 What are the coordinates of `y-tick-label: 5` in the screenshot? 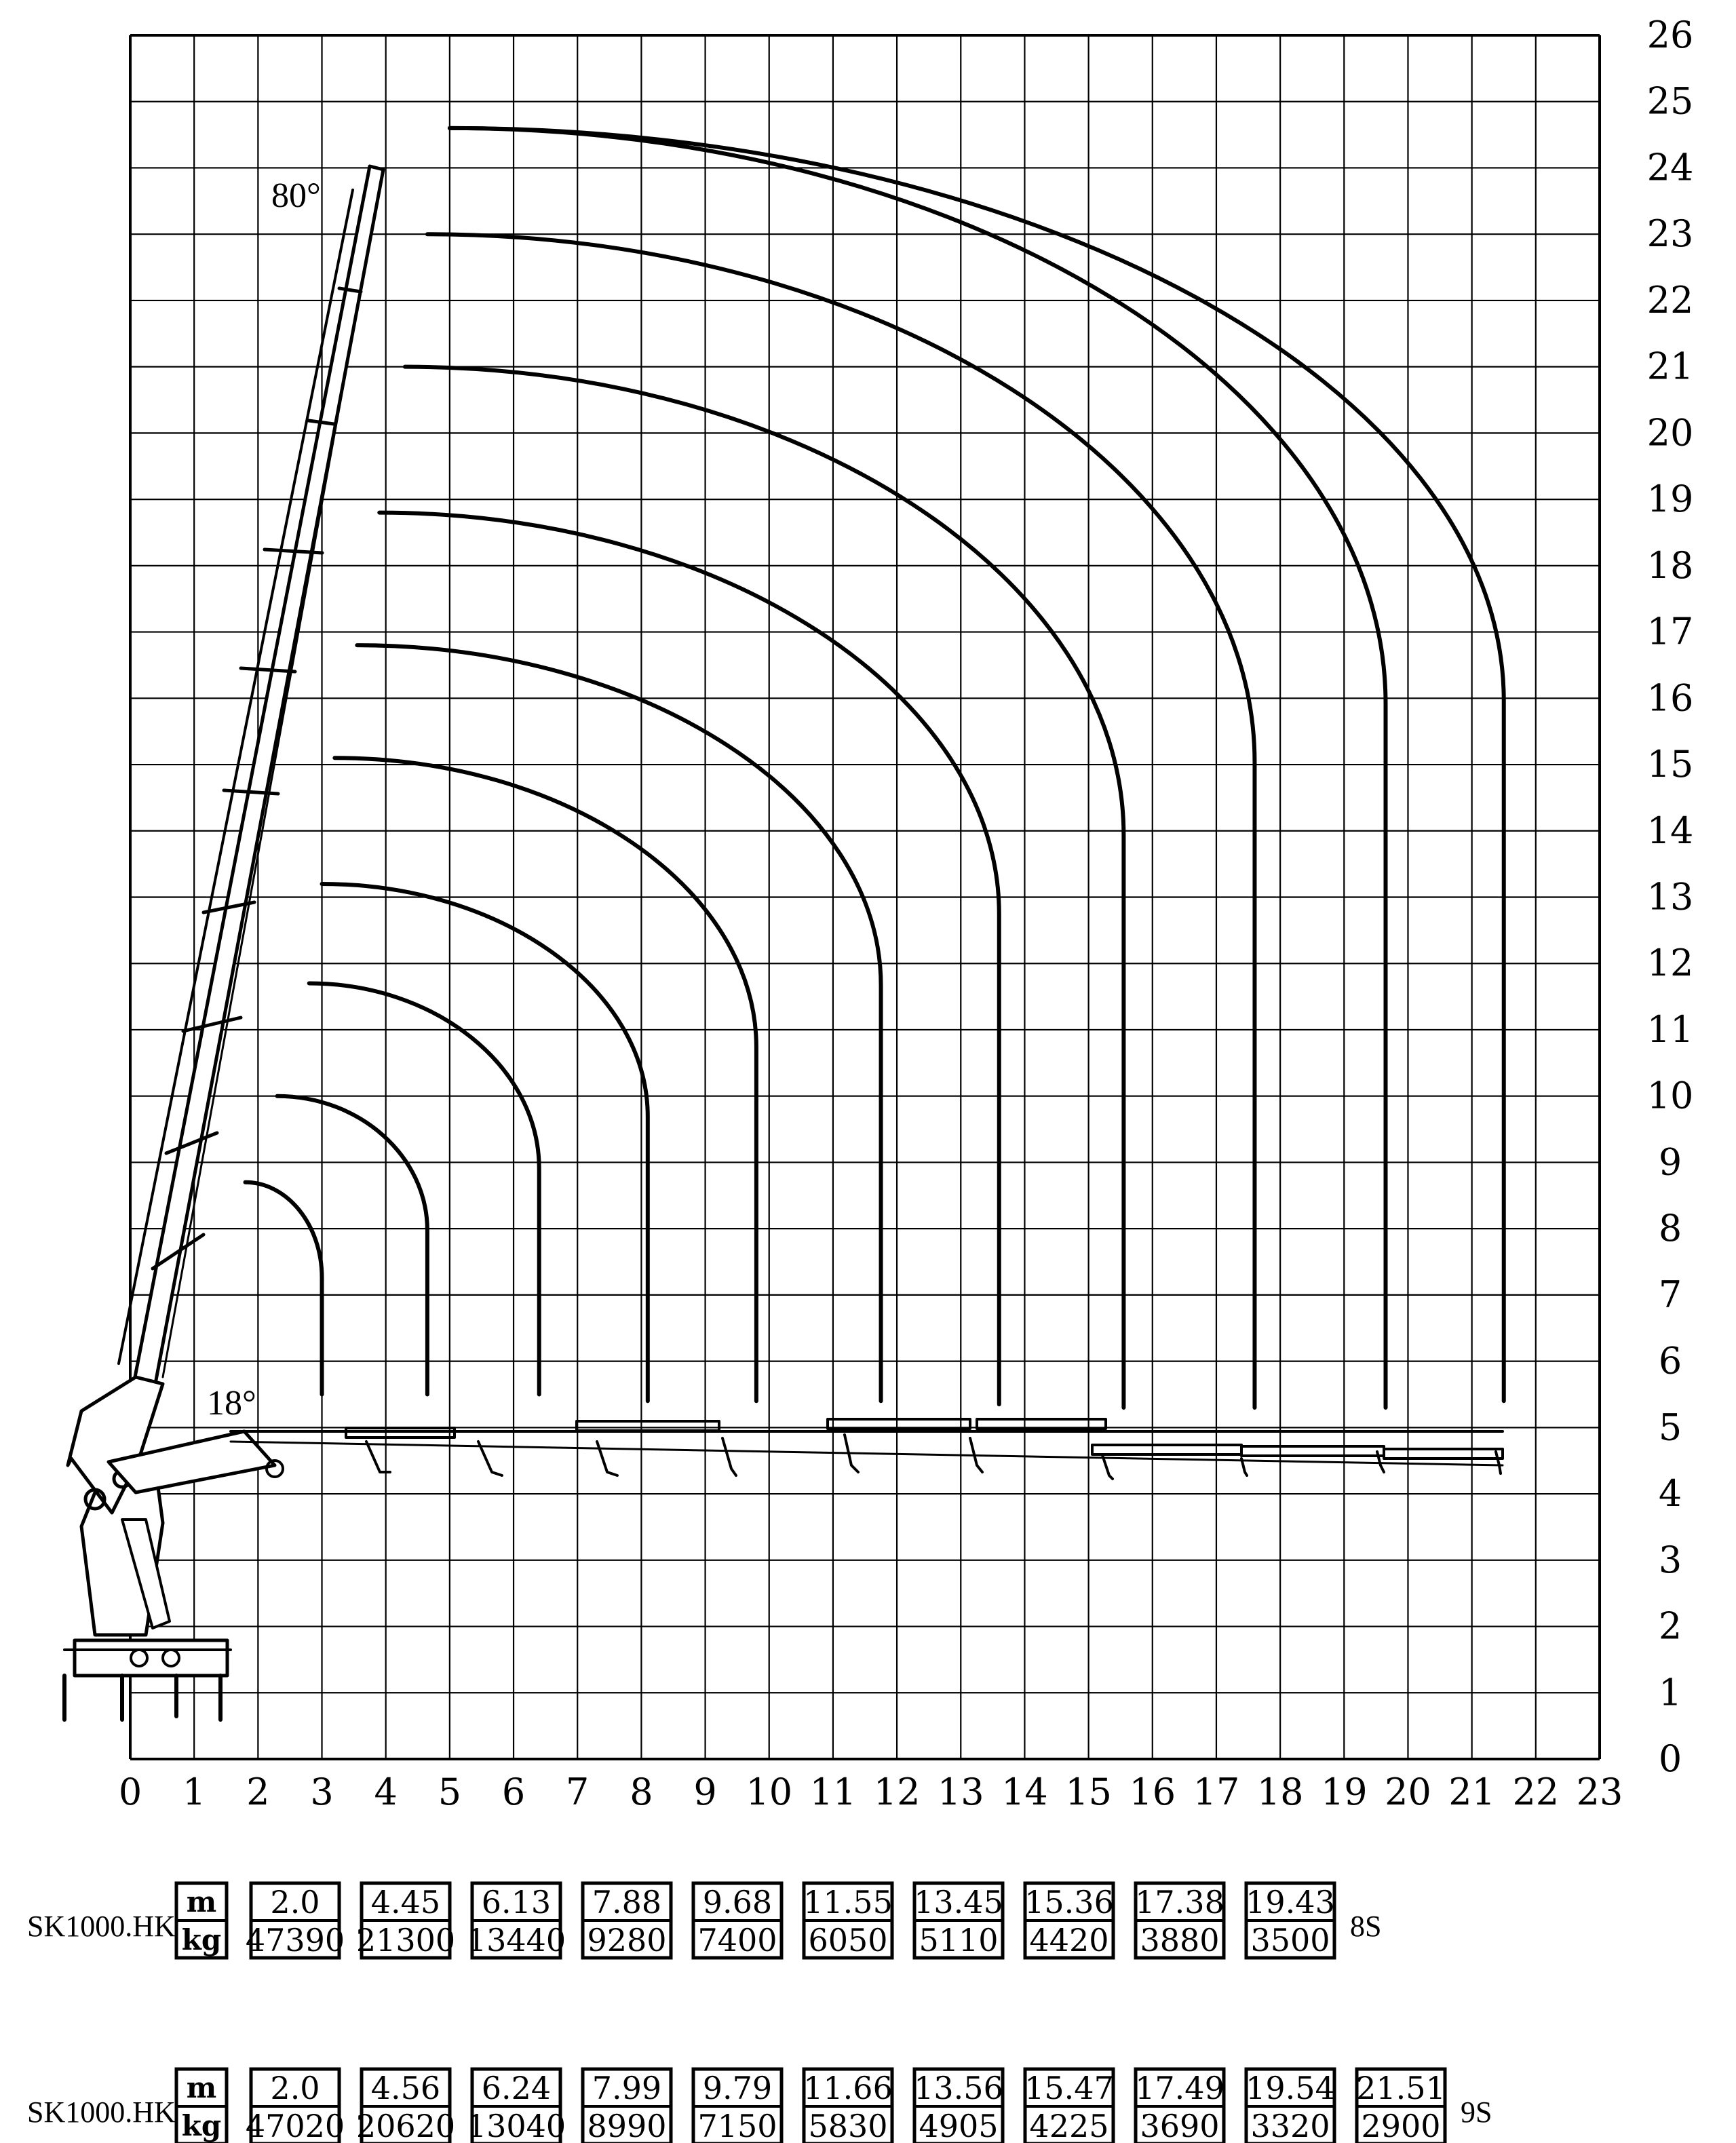 It's located at (1670, 1427).